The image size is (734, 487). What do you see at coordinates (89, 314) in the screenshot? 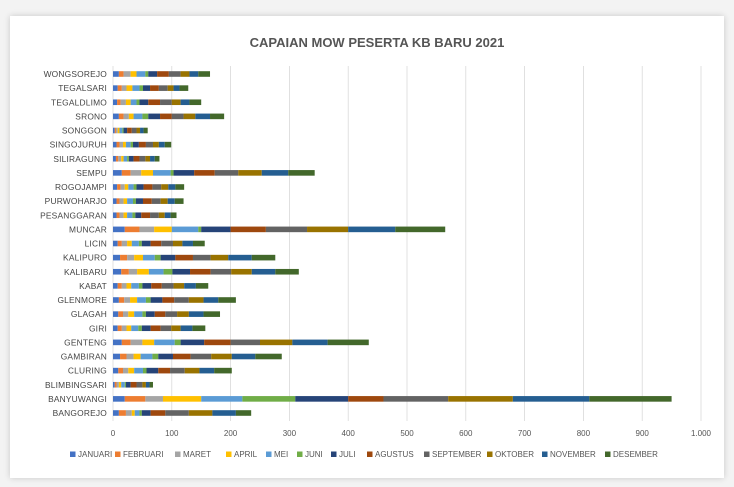
I see `category-label: GLAGAH` at bounding box center [89, 314].